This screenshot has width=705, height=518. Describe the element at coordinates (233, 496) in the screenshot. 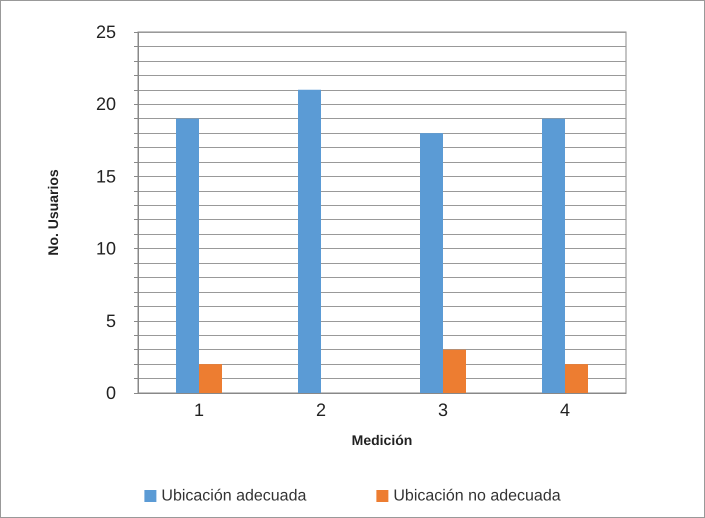

I see `legend-label: Ubicación adecuada` at that location.